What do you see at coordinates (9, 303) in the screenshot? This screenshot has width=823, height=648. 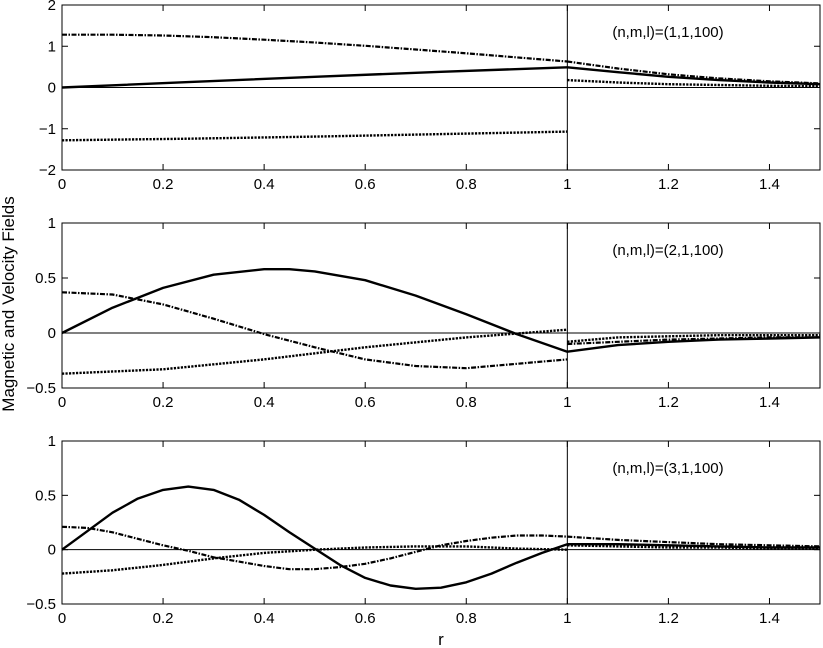 I see `y-axis-label: Magnetic and Velocity Fields` at bounding box center [9, 303].